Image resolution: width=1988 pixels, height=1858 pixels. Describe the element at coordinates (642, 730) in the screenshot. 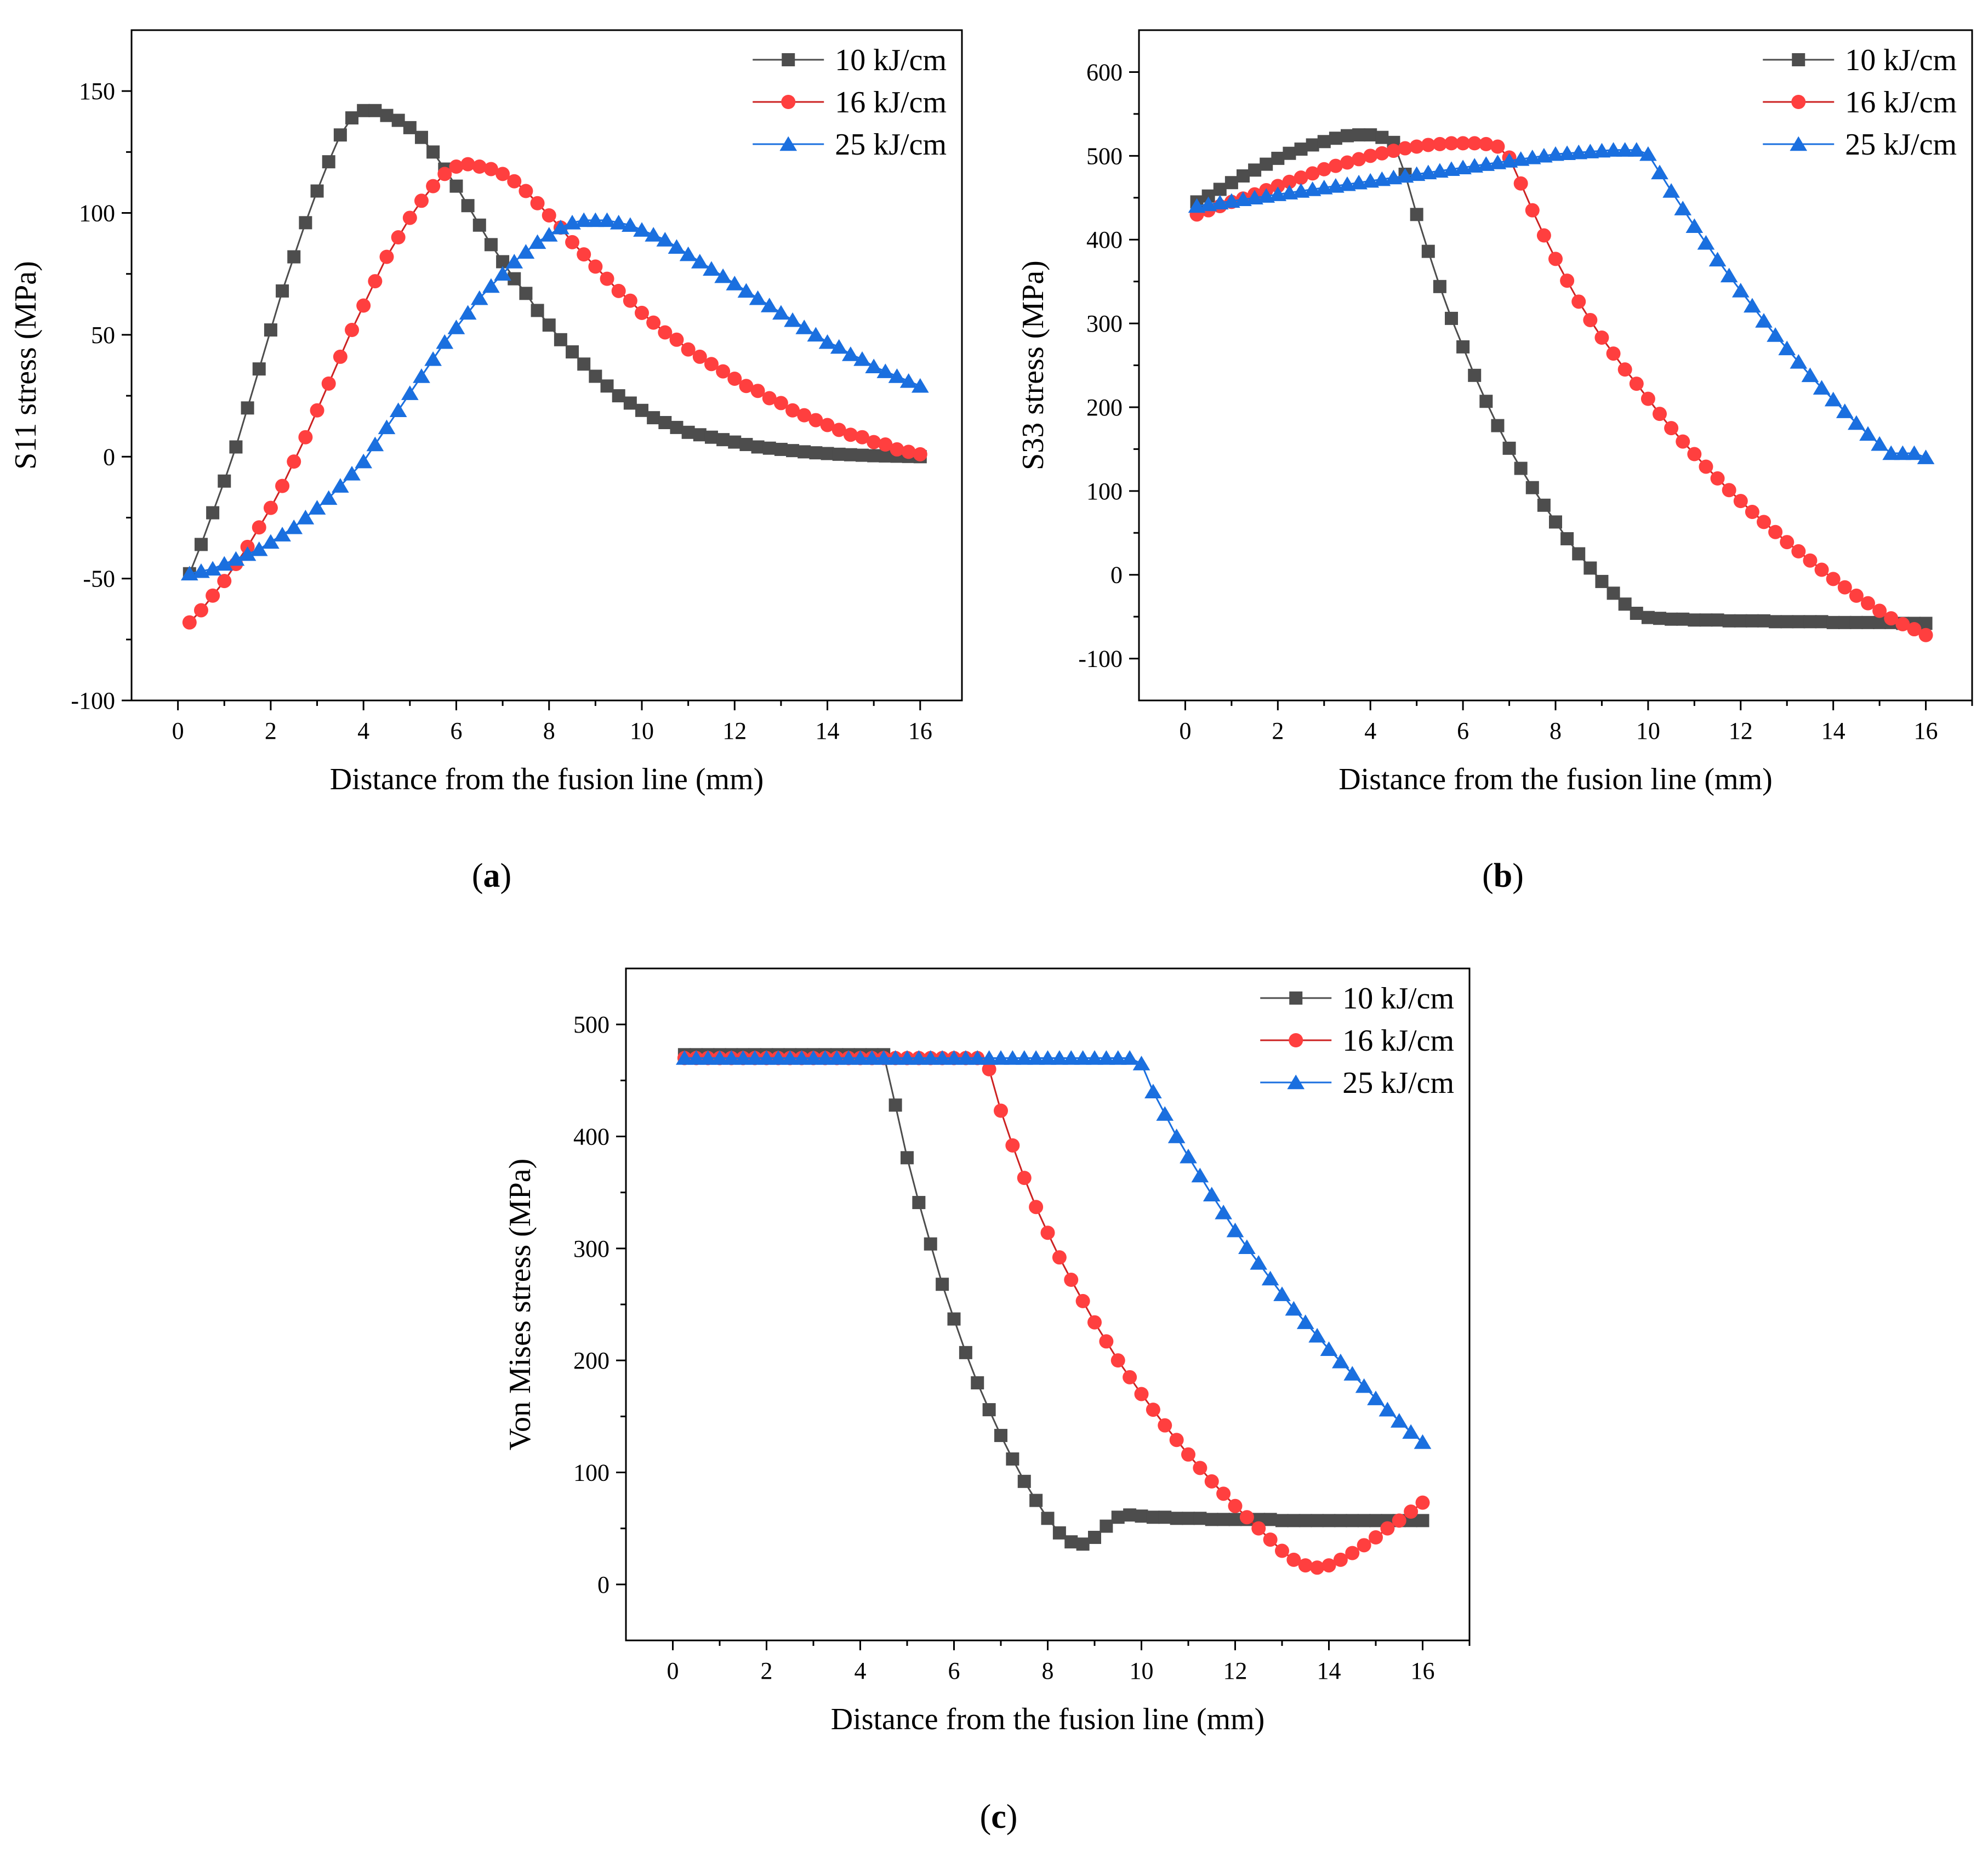

I see `x-tick-label: 10` at that location.